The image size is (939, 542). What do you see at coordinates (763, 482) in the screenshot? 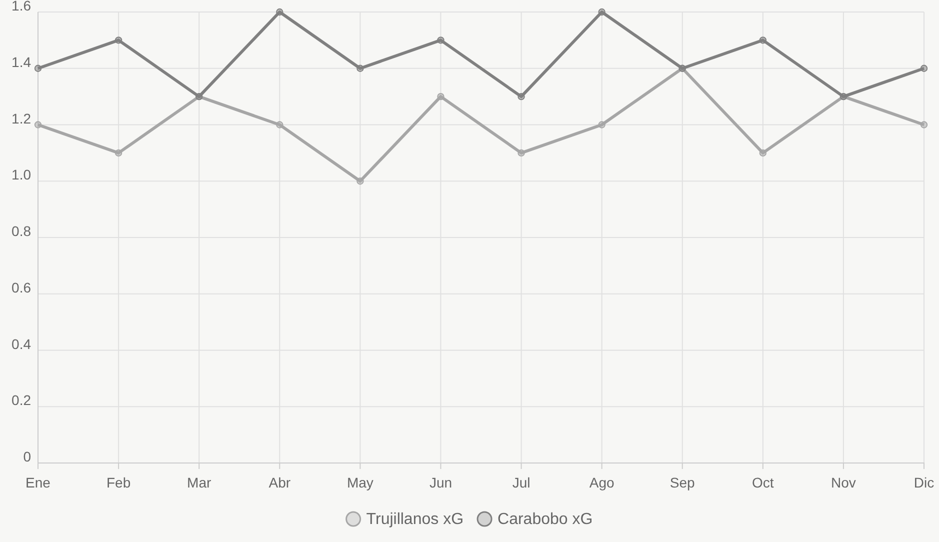
I see `x-tick-label: Oct` at bounding box center [763, 482].